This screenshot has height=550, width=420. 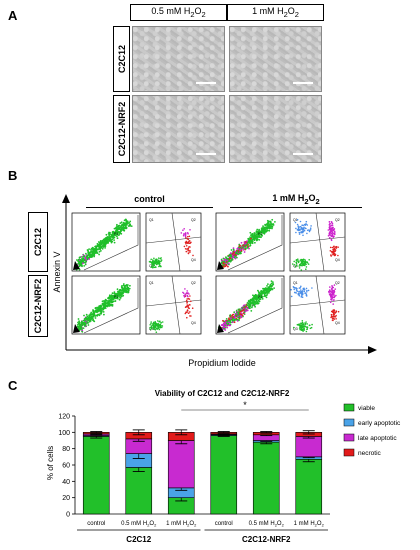 I want to click on panel-b-row-label-0: C2C12, so click(x=38, y=242).